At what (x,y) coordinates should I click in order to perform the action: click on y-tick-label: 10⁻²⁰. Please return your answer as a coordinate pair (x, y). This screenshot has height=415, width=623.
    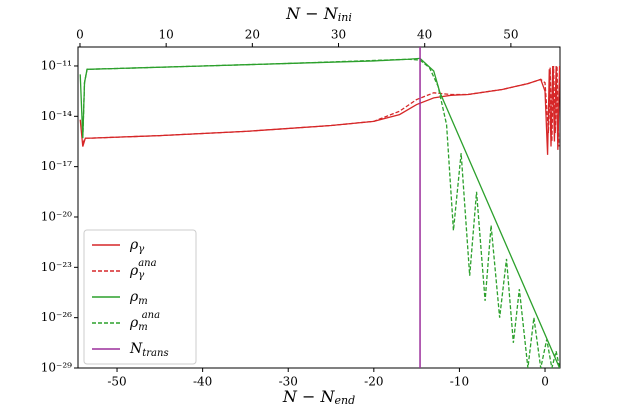
    Looking at the image, I should click on (56, 216).